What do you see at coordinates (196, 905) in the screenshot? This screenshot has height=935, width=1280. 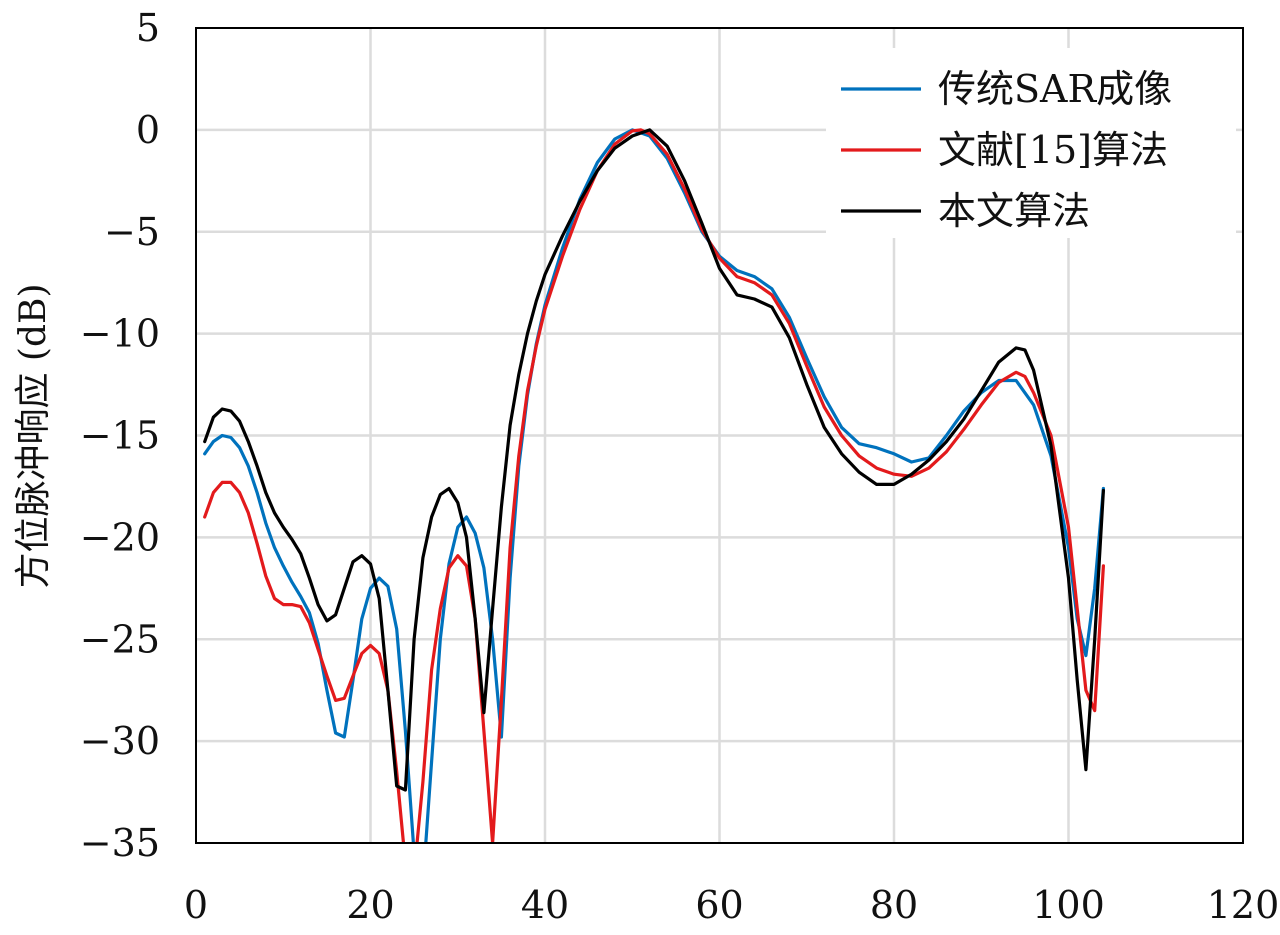 I see `x-tick-label: 0` at bounding box center [196, 905].